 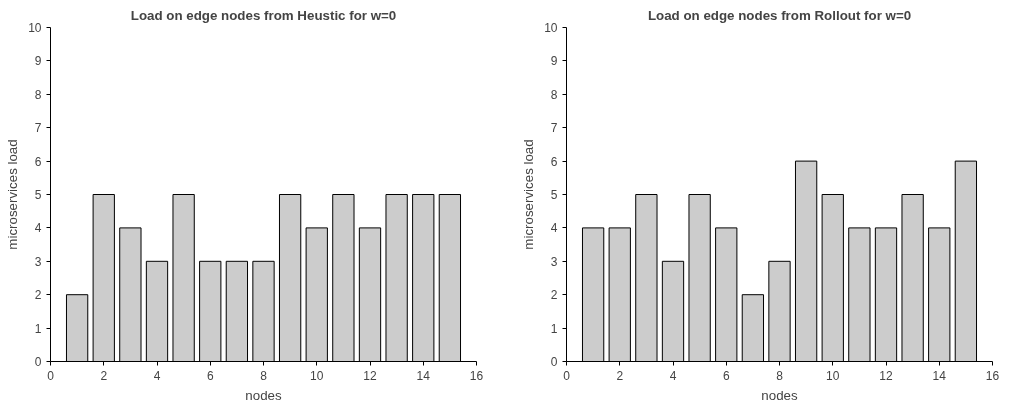 What do you see at coordinates (263, 15) in the screenshot?
I see `chart-title: Load on edge nodes from Heustic for w=0` at bounding box center [263, 15].